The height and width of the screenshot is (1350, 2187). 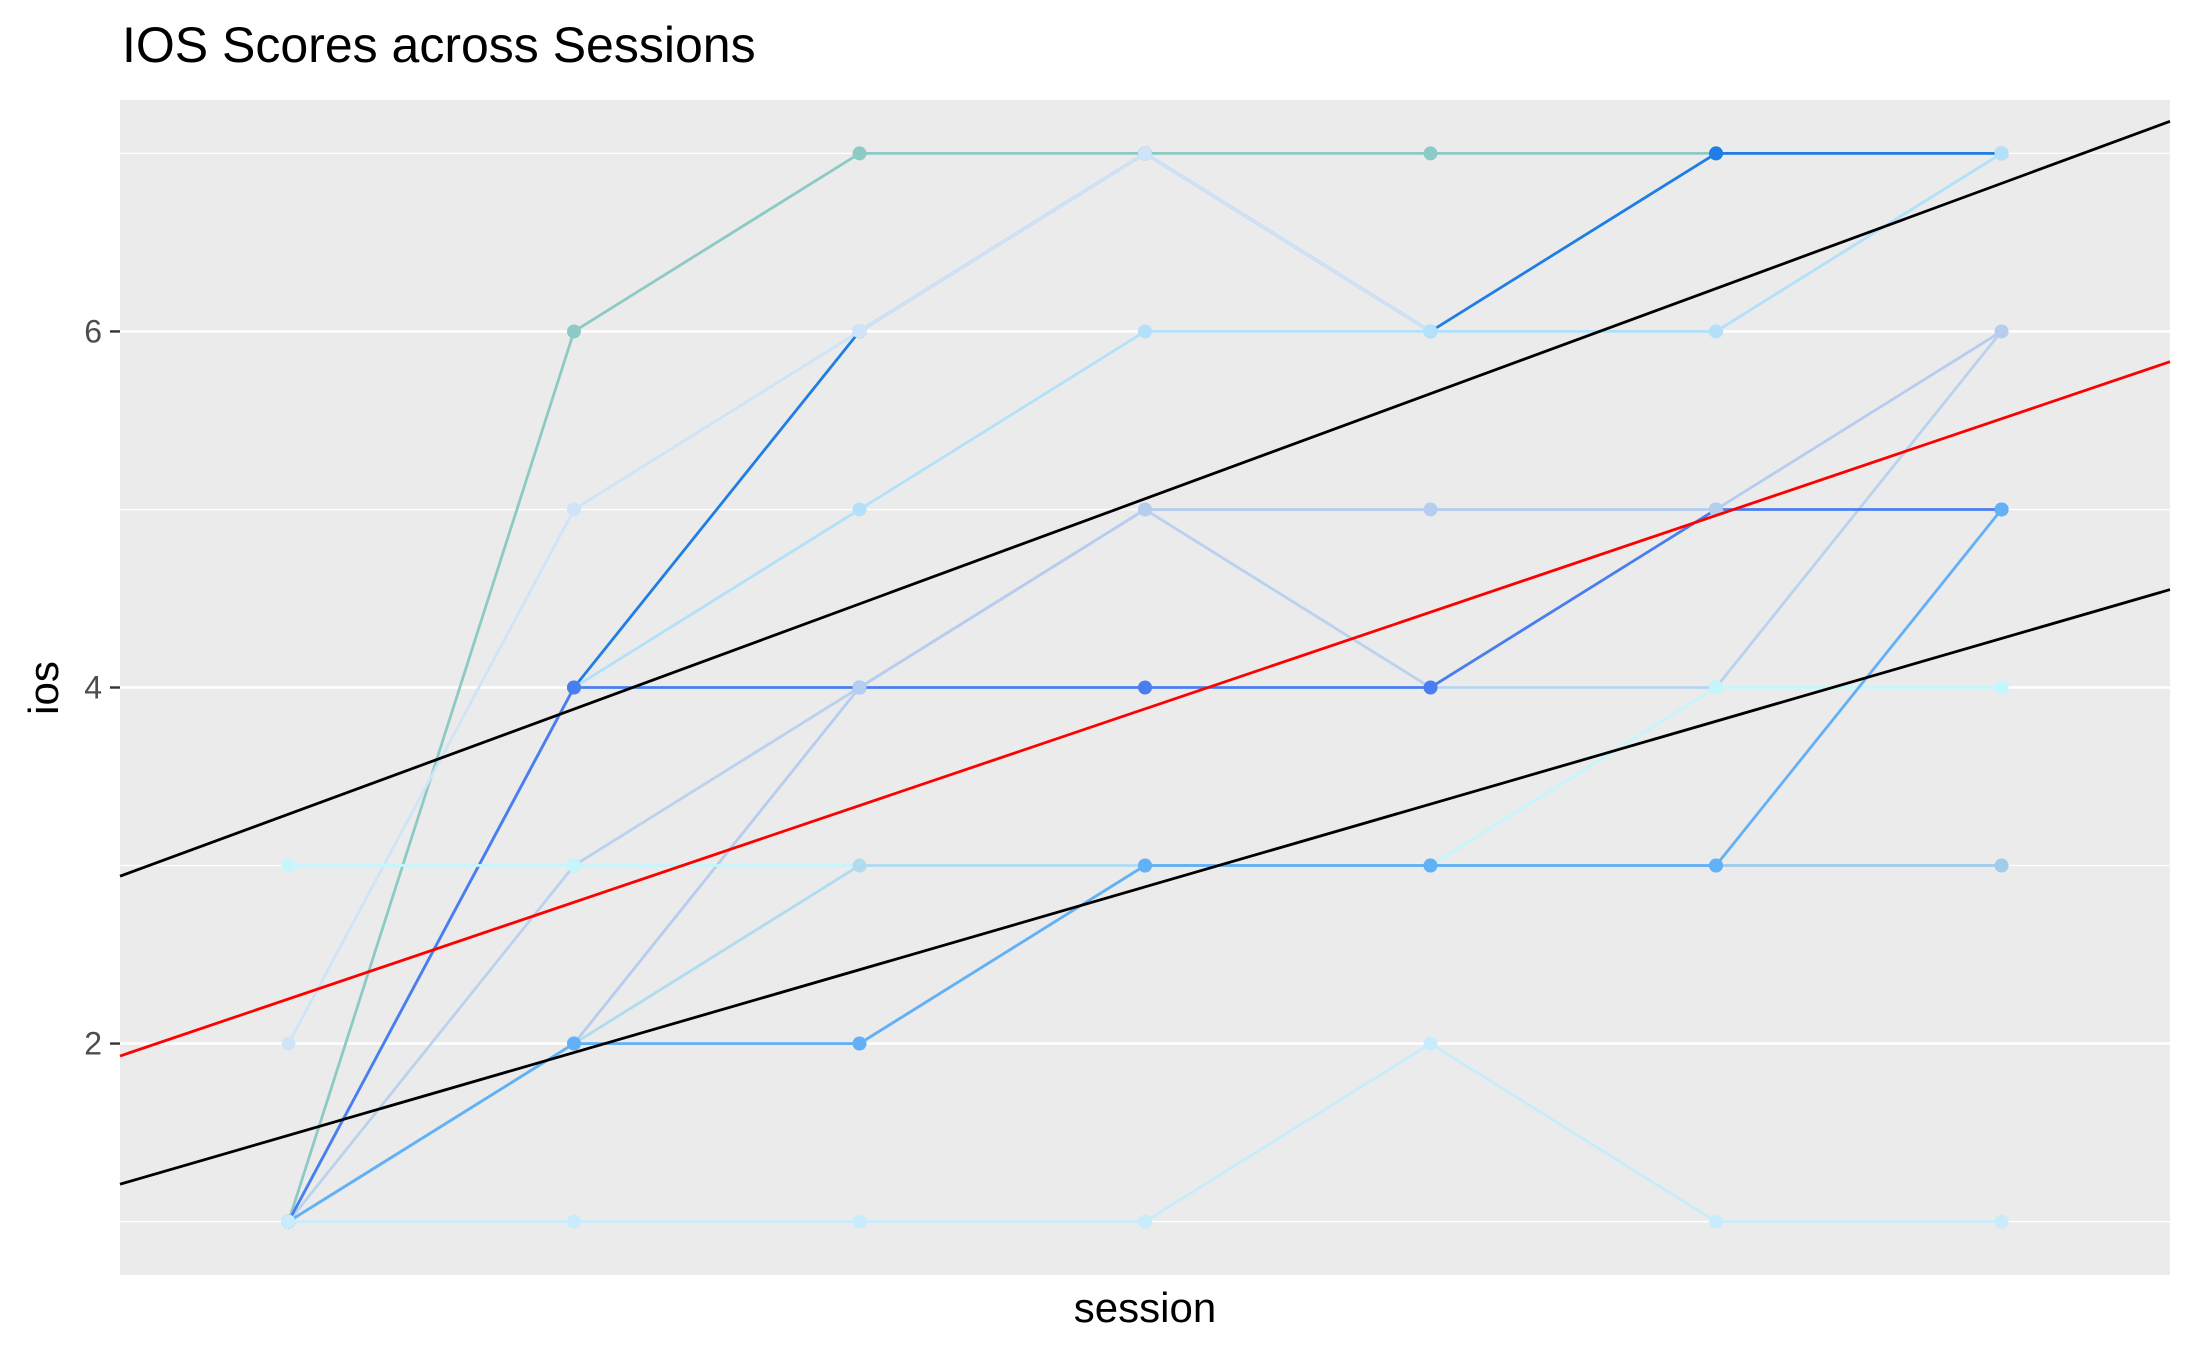 I want to click on y-tick-label: 4, so click(x=93, y=688).